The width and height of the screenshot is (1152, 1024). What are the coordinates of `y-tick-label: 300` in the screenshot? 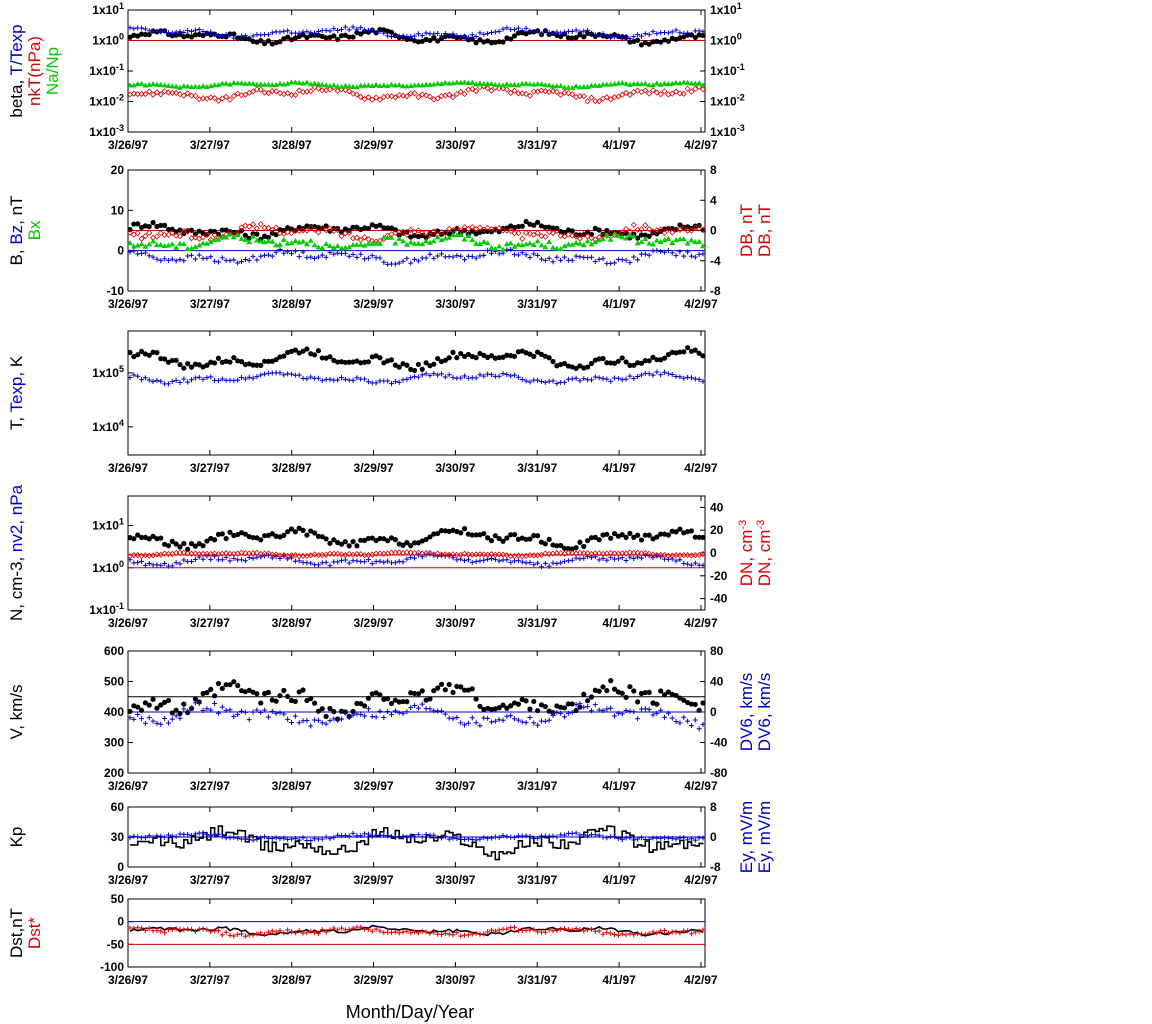 It's located at (114, 743).